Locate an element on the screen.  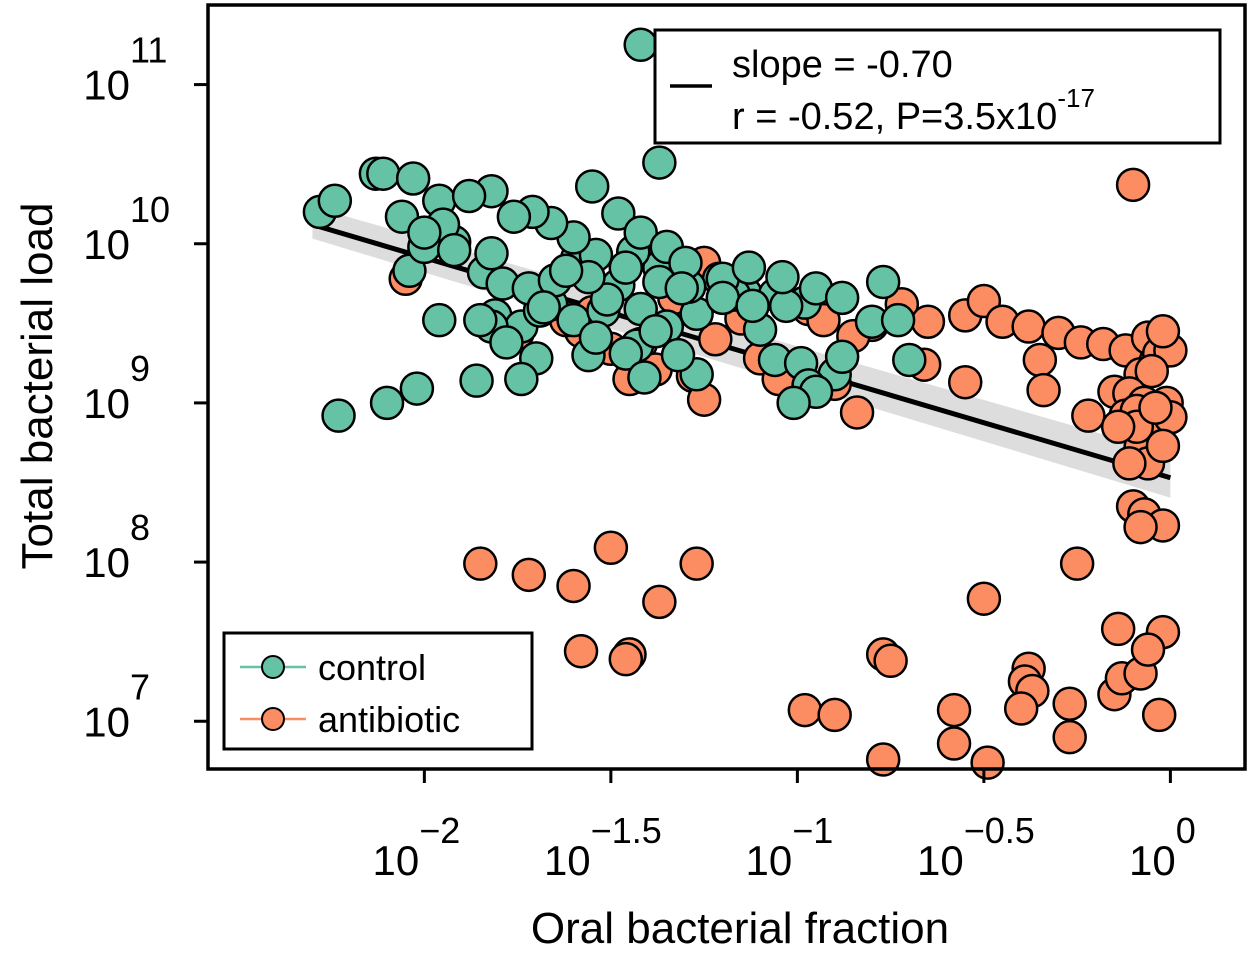
y-tick-exponent: 11 is located at coordinates (148, 50).